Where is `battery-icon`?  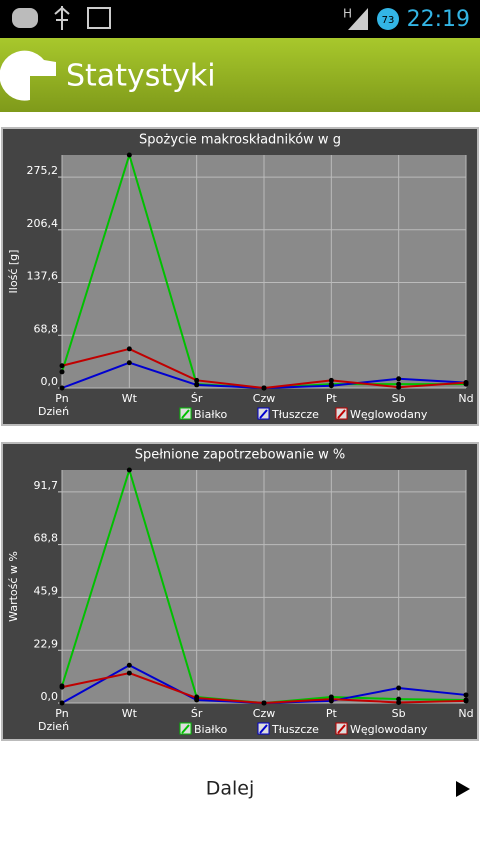 battery-icon is located at coordinates (388, 19).